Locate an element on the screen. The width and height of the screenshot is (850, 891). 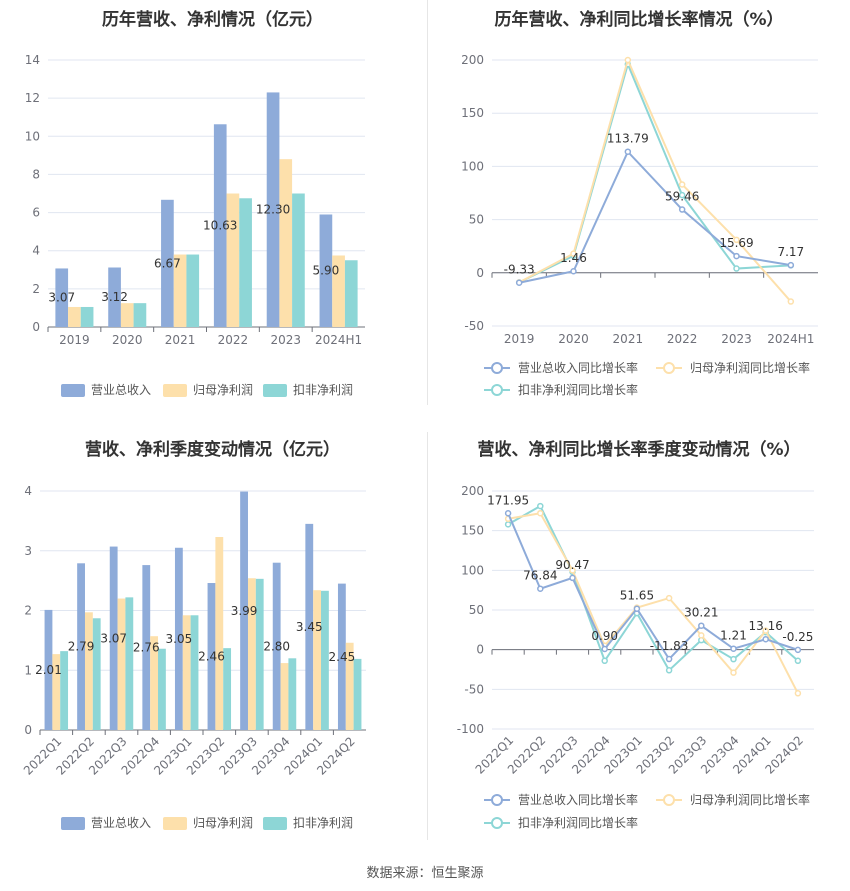
data-label: -11.83 is located at coordinates (669, 646).